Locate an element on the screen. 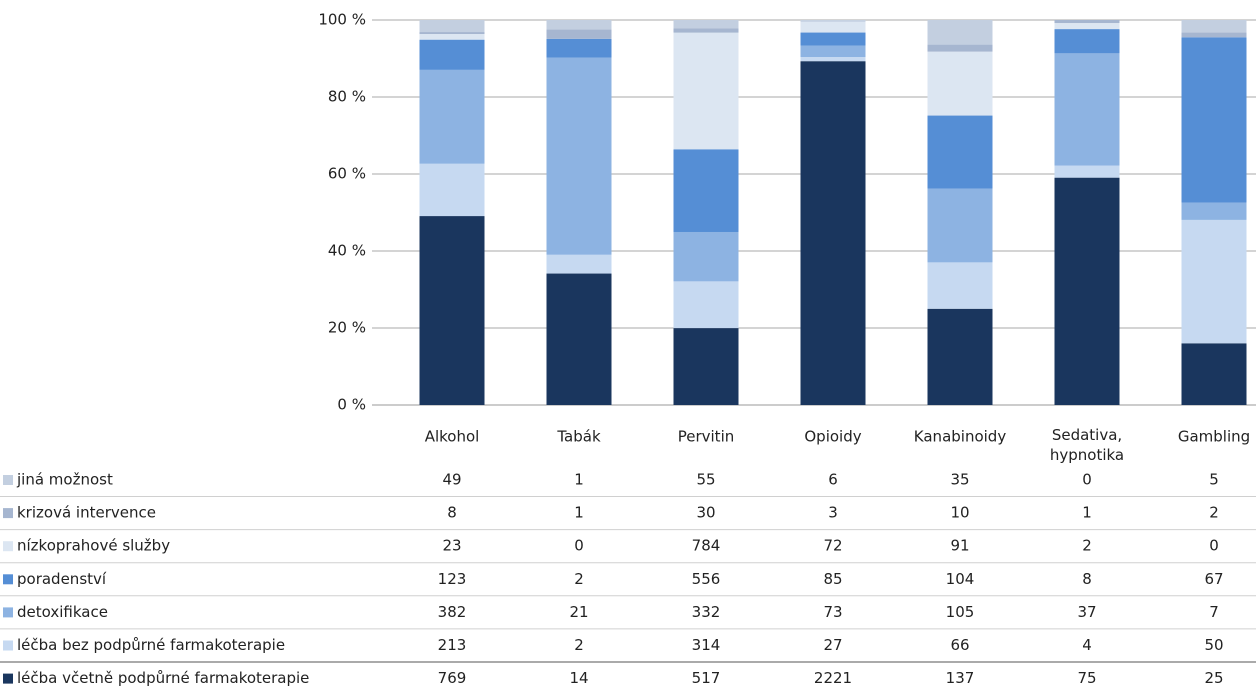 The width and height of the screenshot is (1256, 691). table-cell: 5 is located at coordinates (1214, 480).